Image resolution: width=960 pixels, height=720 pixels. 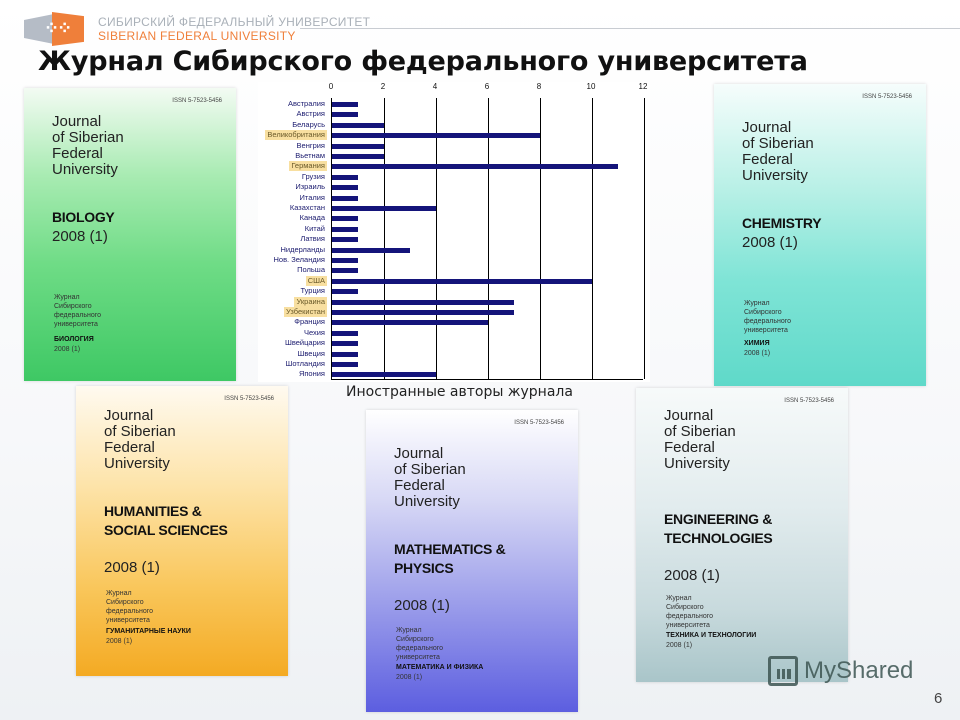 I want to click on ru-name-line: федерального, so click(x=420, y=648).